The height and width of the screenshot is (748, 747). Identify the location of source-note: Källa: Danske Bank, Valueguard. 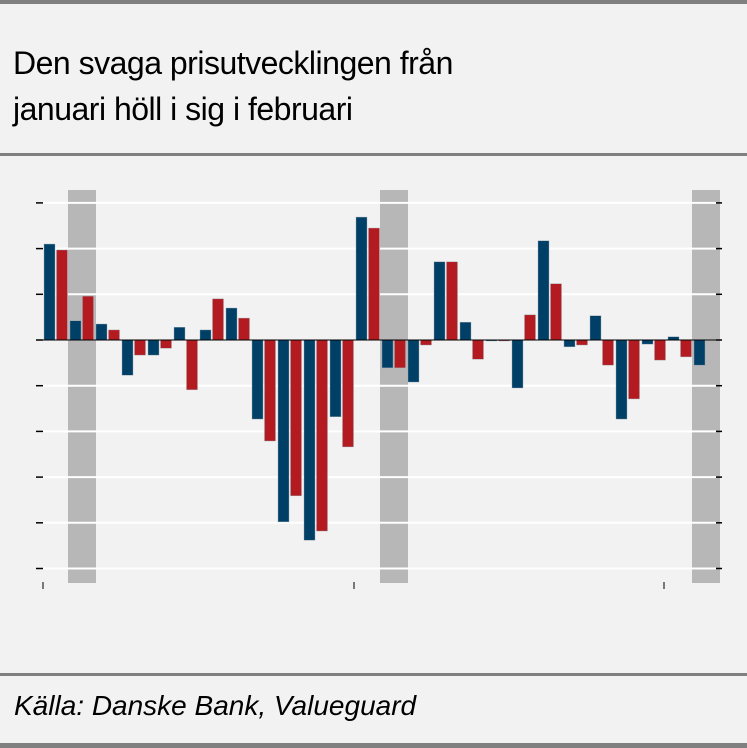
(215, 705).